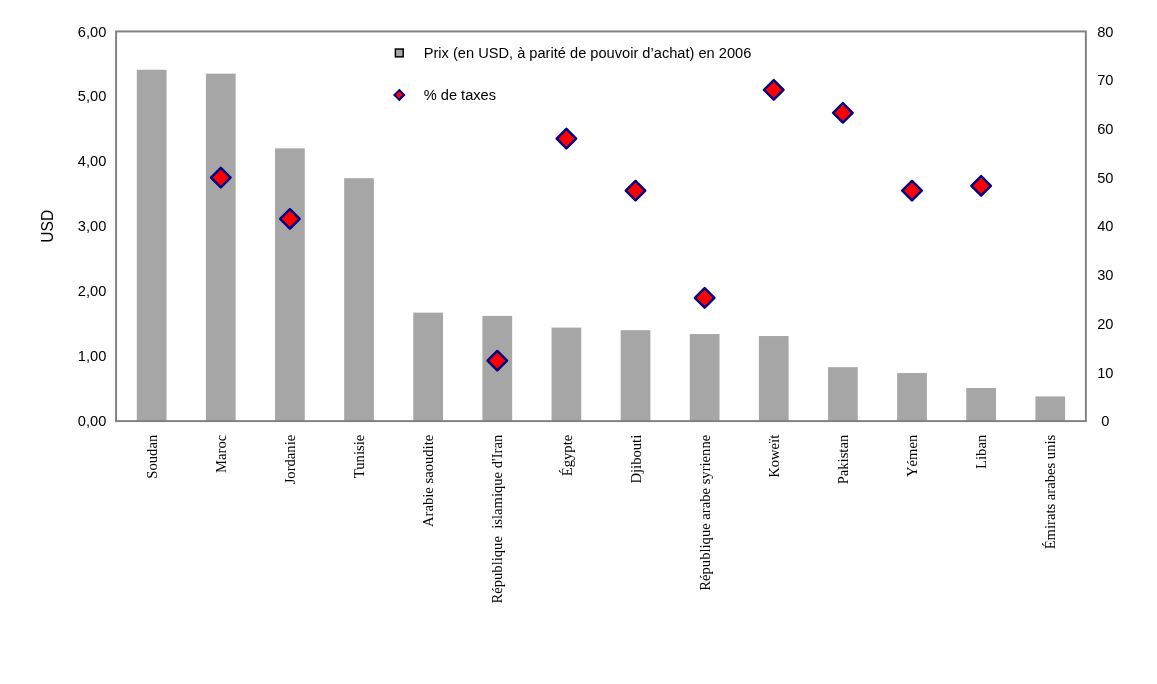  I want to click on y2-tick-label: 70, so click(1105, 80).